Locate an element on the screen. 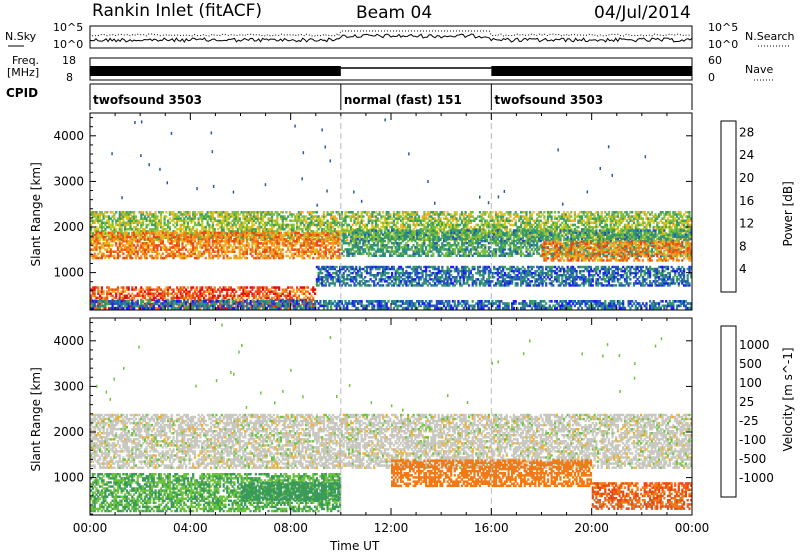 The width and height of the screenshot is (800, 558). nsearch-line is located at coordinates (391, 33).